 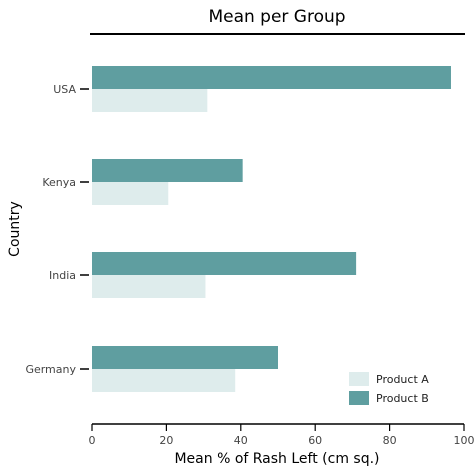 I want to click on x-axis: 0 20 40 60 80 100, so click(x=281, y=435).